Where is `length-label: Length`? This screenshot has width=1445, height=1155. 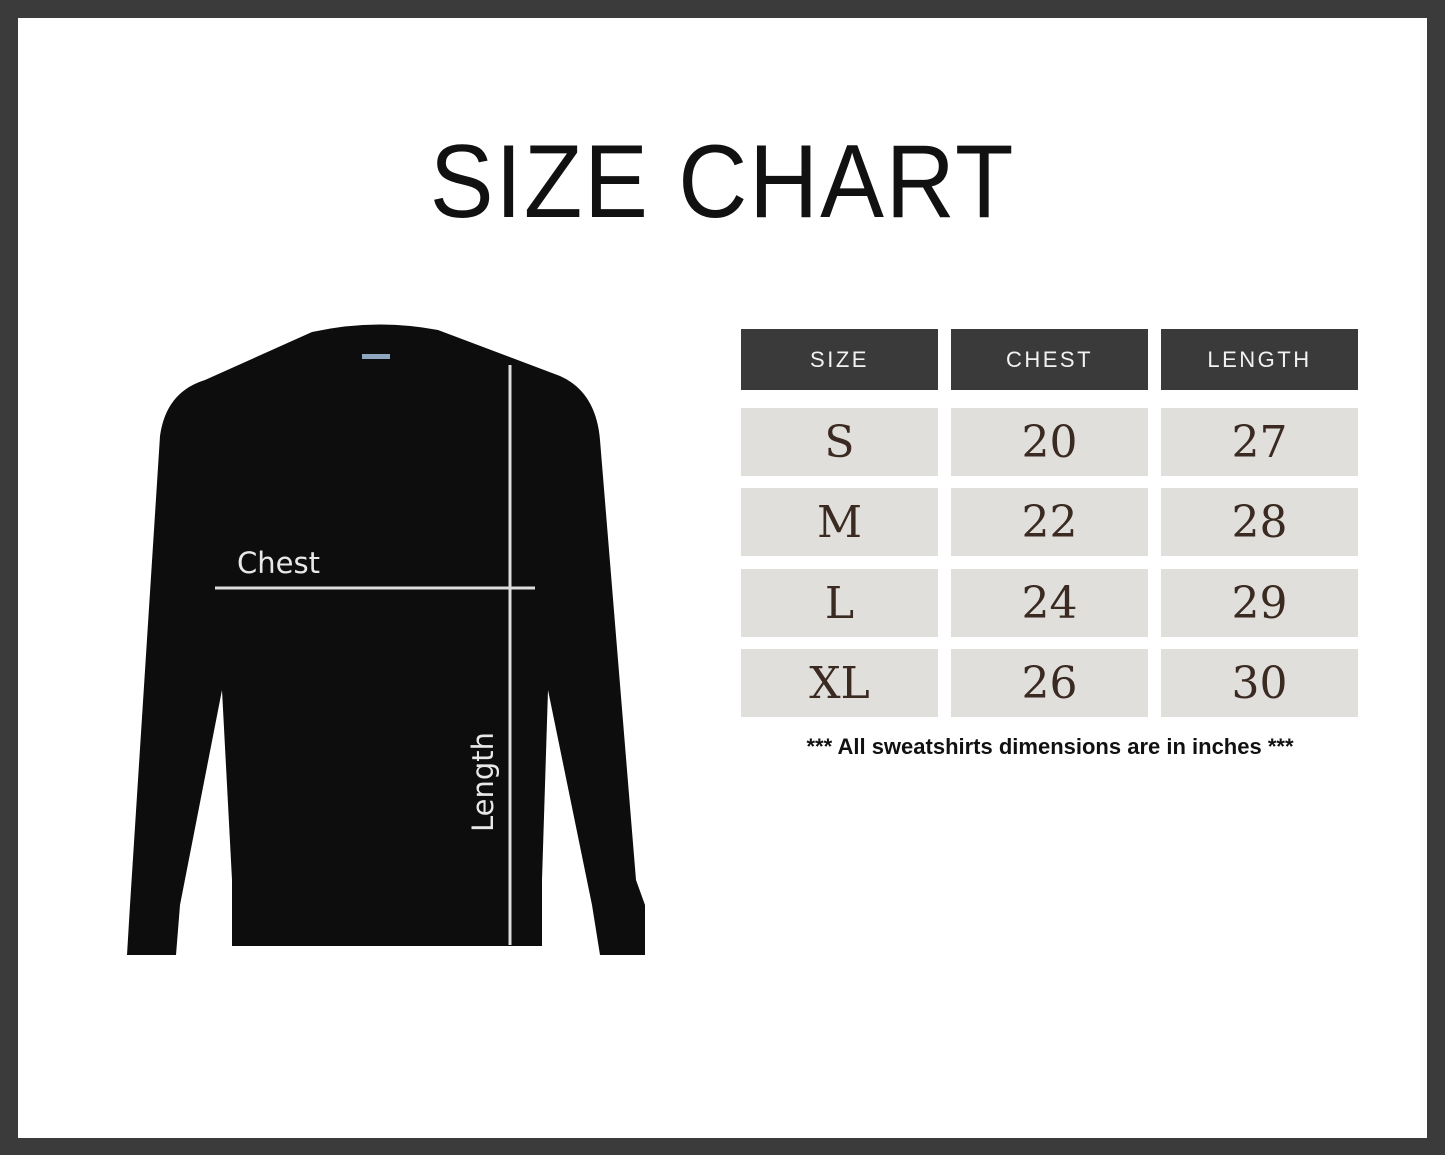 length-label: Length is located at coordinates (483, 781).